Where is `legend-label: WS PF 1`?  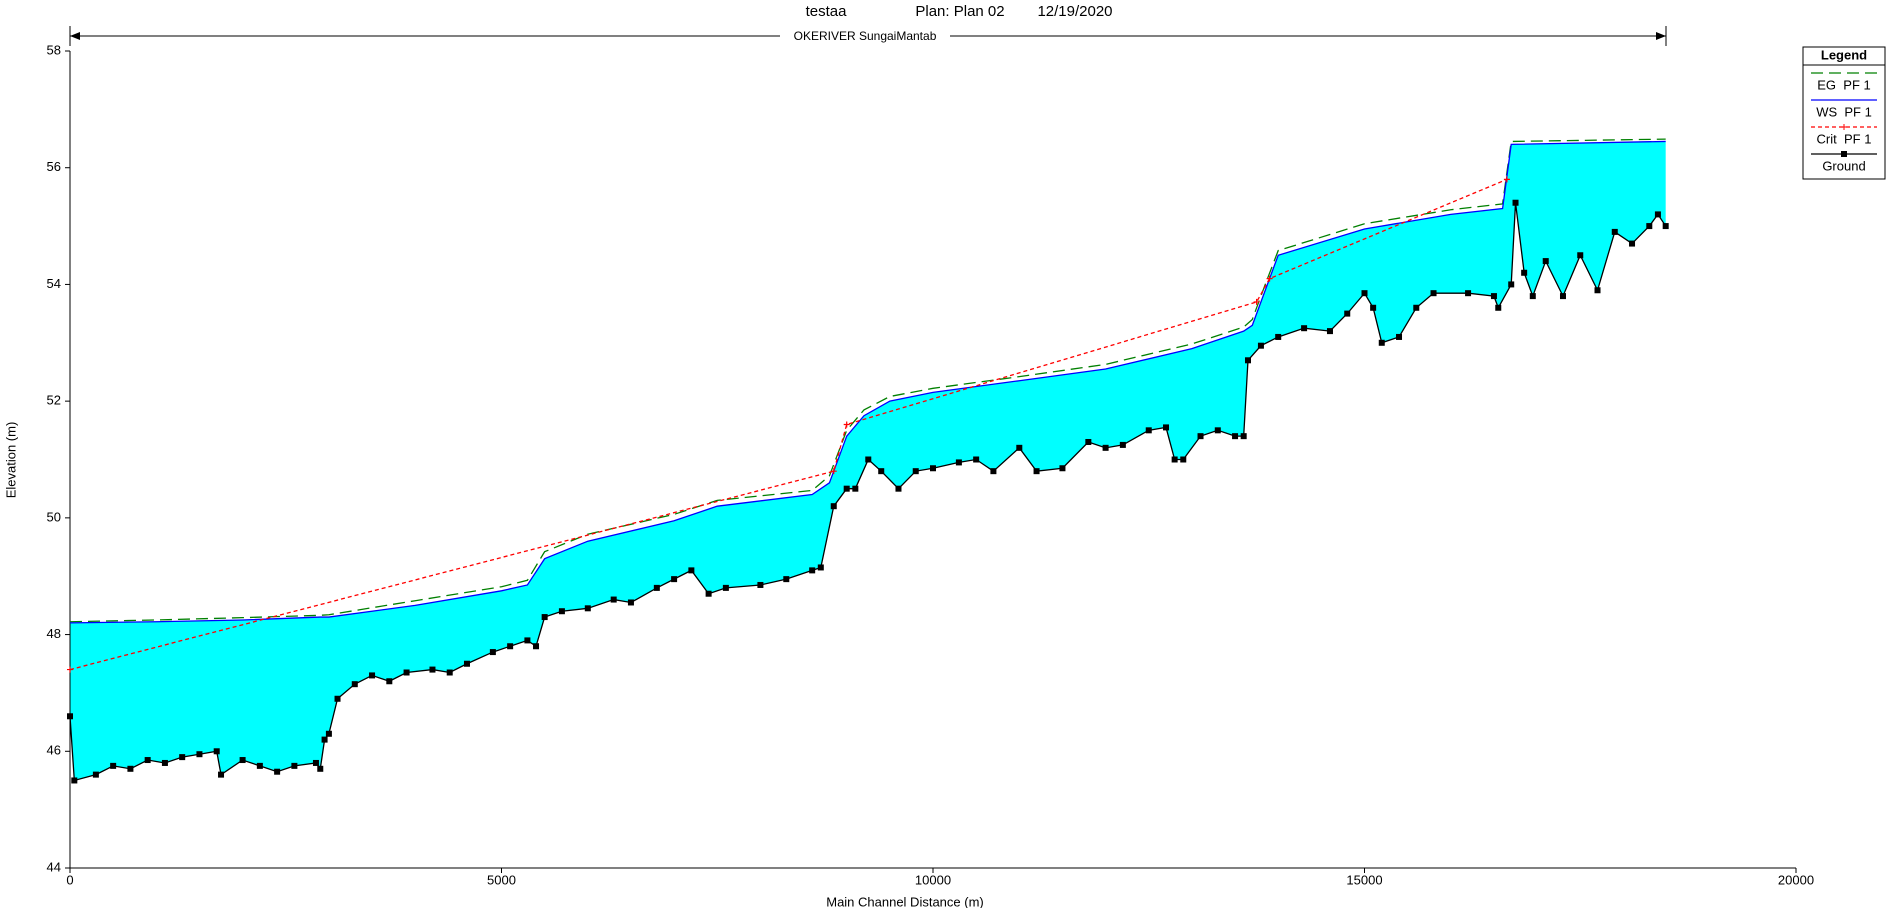
legend-label: WS PF 1 is located at coordinates (1844, 111).